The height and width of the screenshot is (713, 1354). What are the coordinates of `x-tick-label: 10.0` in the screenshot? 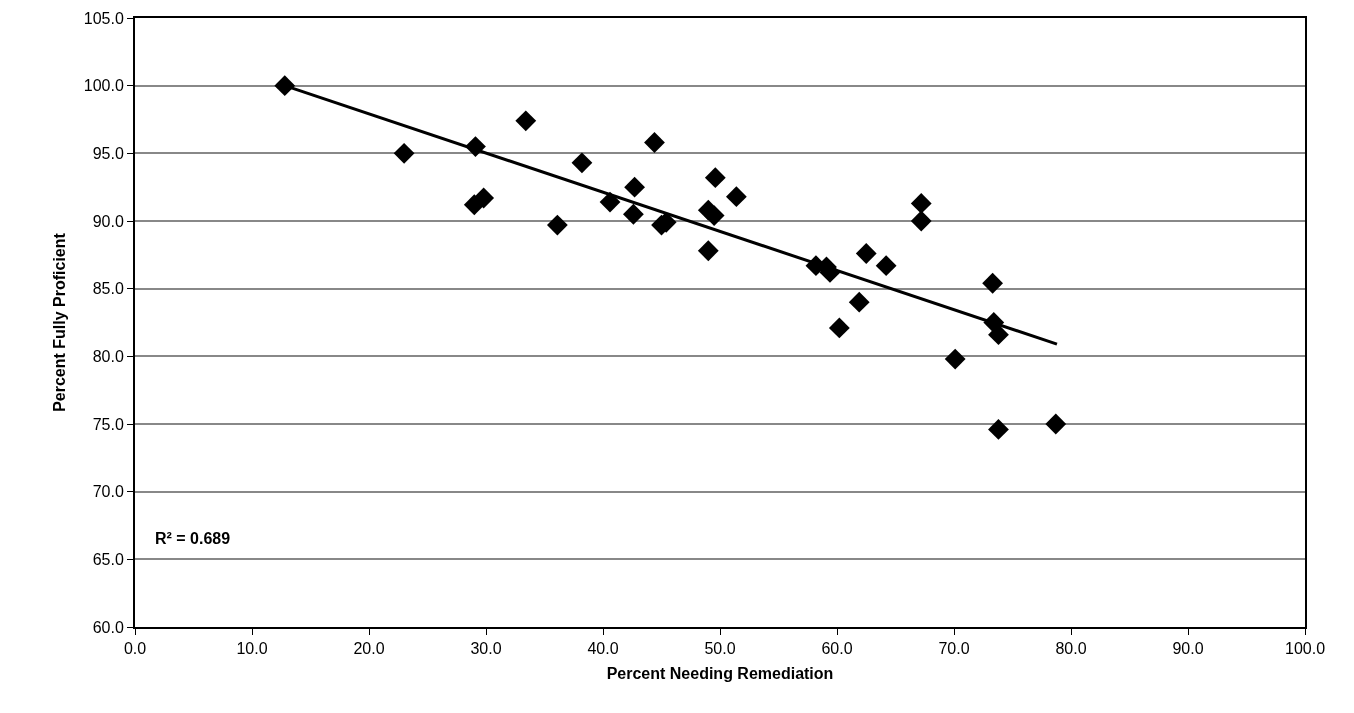 It's located at (252, 649).